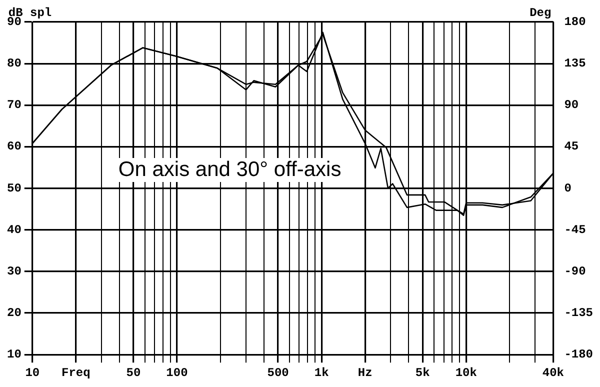  Describe the element at coordinates (32, 373) in the screenshot. I see `x-tick-label: 10` at that location.